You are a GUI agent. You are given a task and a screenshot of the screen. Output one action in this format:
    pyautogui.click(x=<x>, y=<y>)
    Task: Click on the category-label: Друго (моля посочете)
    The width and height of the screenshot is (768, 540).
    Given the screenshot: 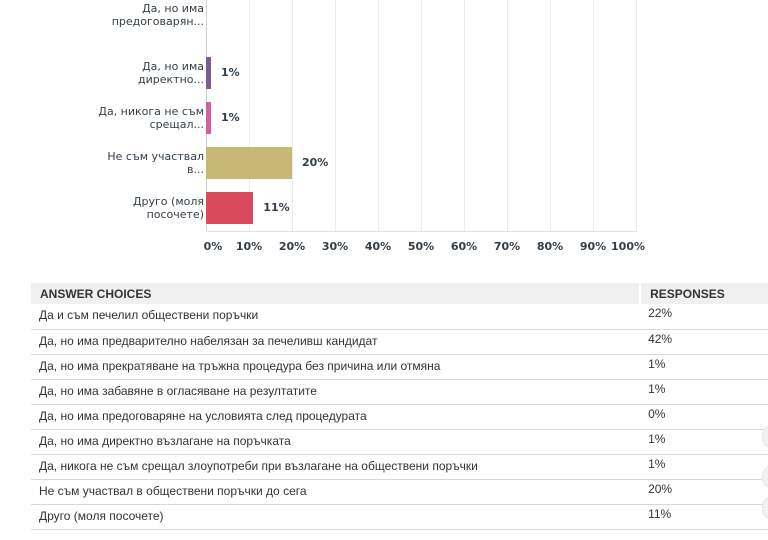 What is the action you would take?
    pyautogui.click(x=168, y=208)
    